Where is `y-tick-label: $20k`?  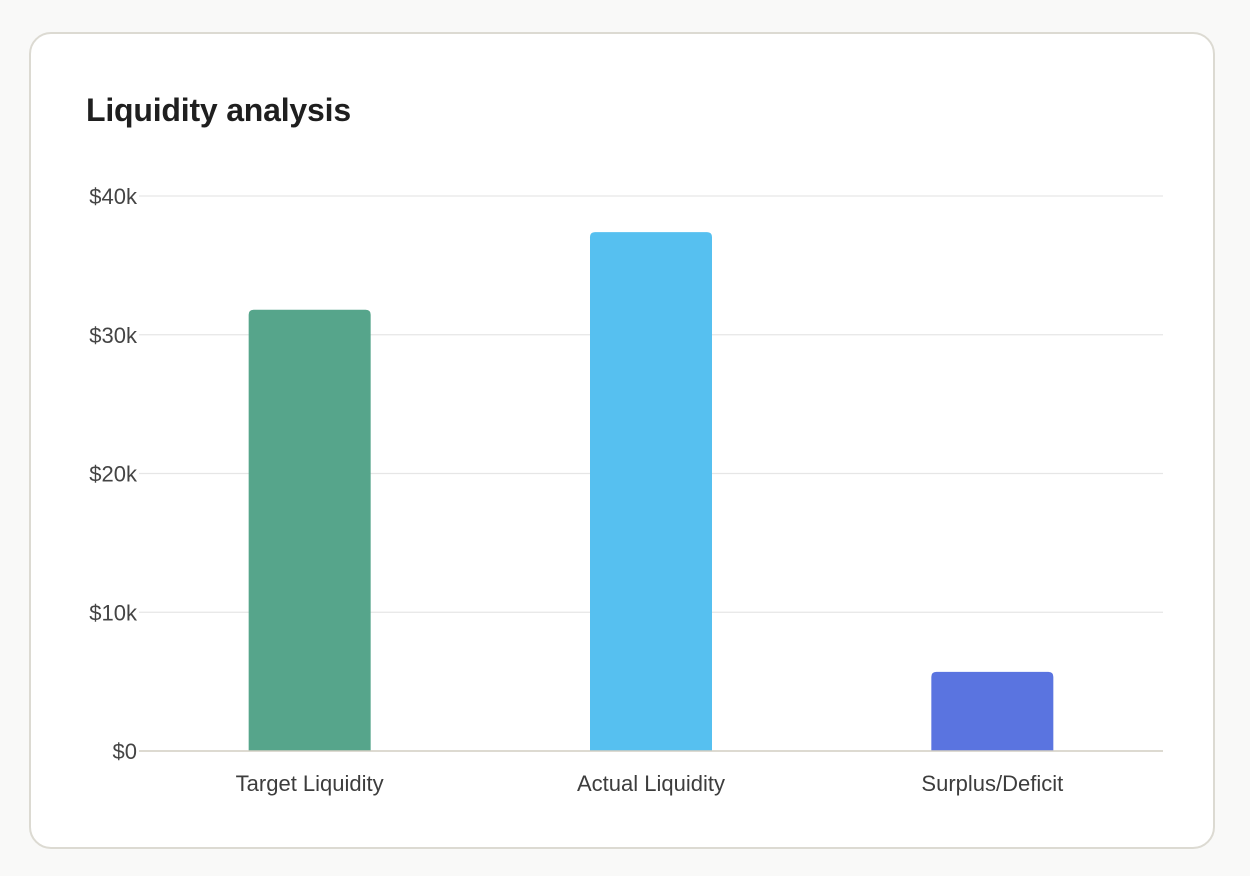 y-tick-label: $20k is located at coordinates (113, 474).